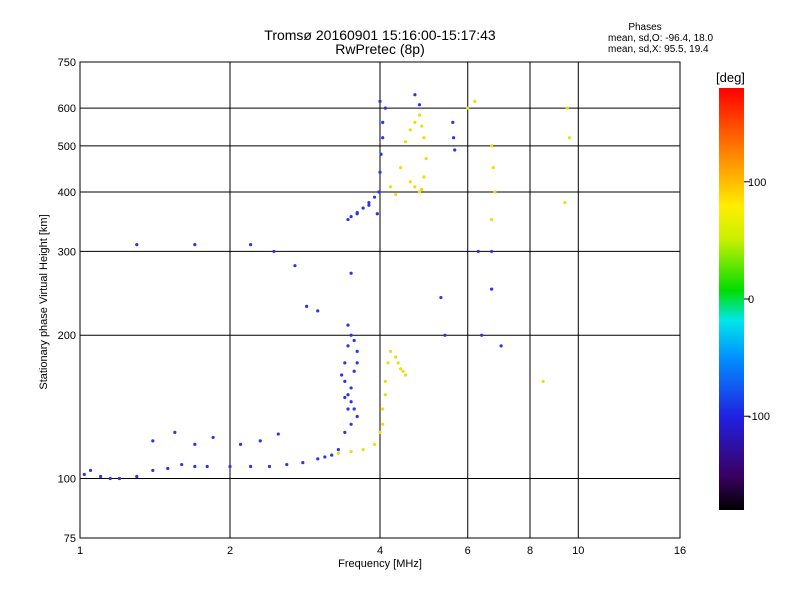  What do you see at coordinates (578, 551) in the screenshot?
I see `x-tick-label: 10` at bounding box center [578, 551].